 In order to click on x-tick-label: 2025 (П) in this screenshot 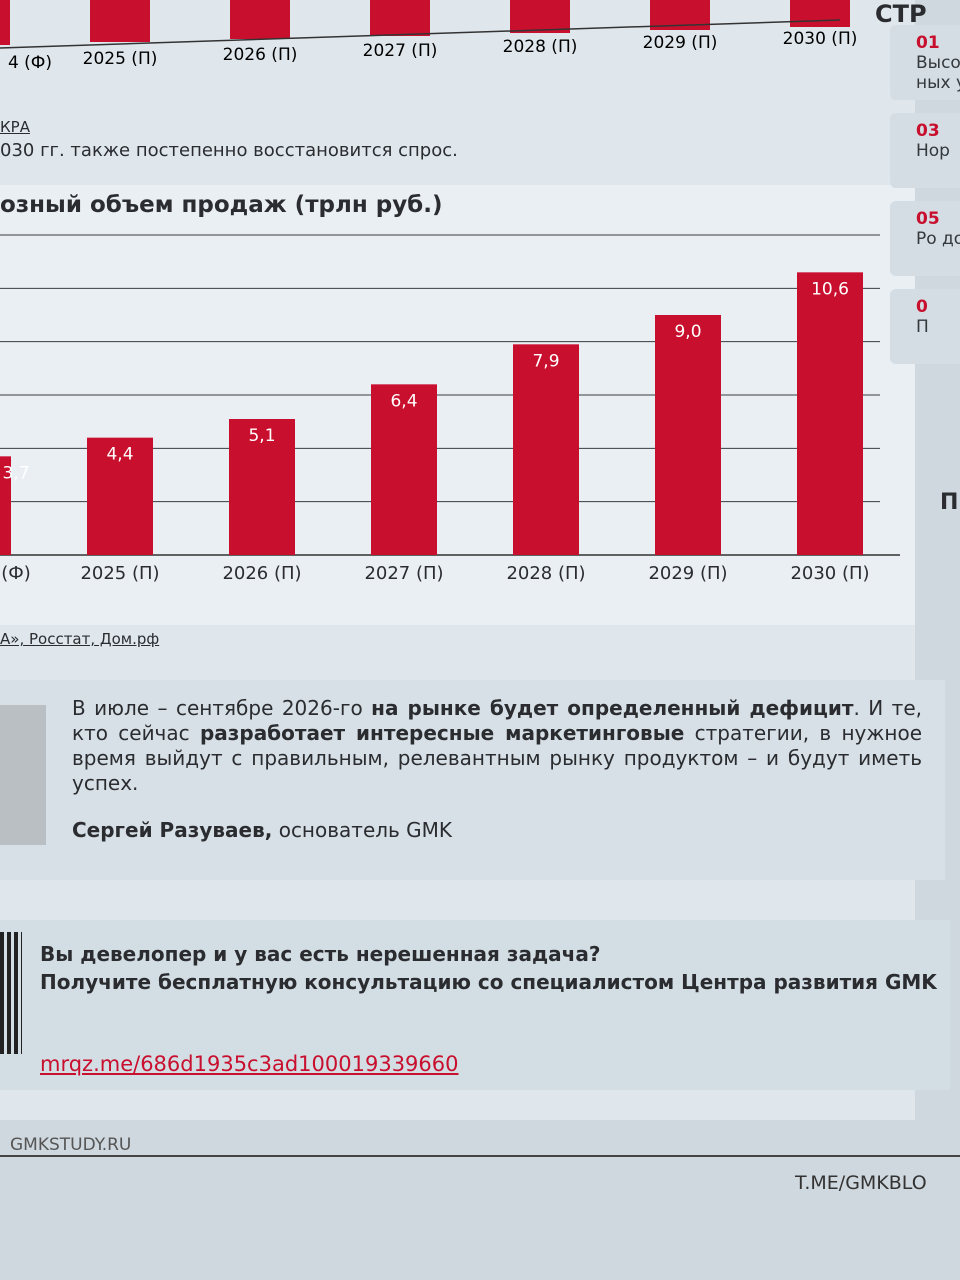, I will do `click(119, 573)`.